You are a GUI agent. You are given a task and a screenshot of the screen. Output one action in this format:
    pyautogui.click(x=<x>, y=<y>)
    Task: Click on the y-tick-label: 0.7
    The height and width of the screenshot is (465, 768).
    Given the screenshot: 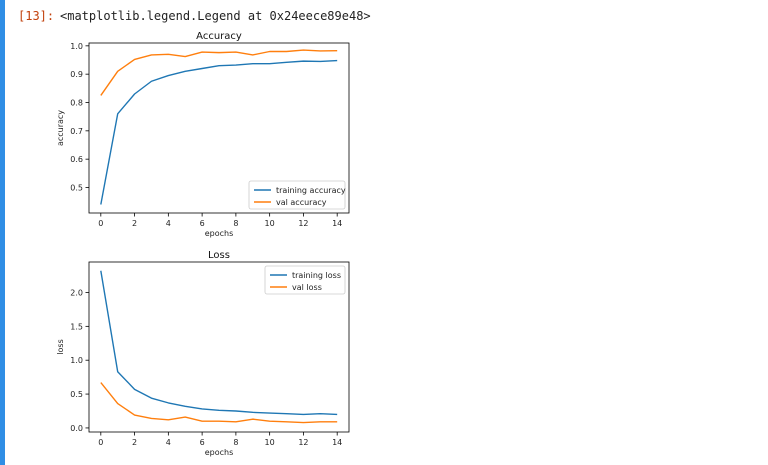 What is the action you would take?
    pyautogui.click(x=76, y=131)
    